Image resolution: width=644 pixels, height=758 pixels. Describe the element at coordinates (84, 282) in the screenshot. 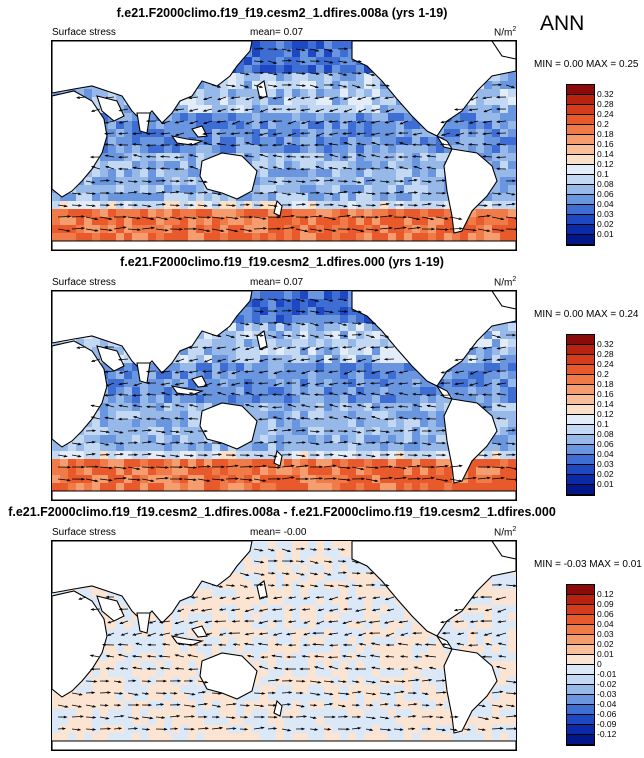

I see `panel-left-label: Surface stress` at that location.